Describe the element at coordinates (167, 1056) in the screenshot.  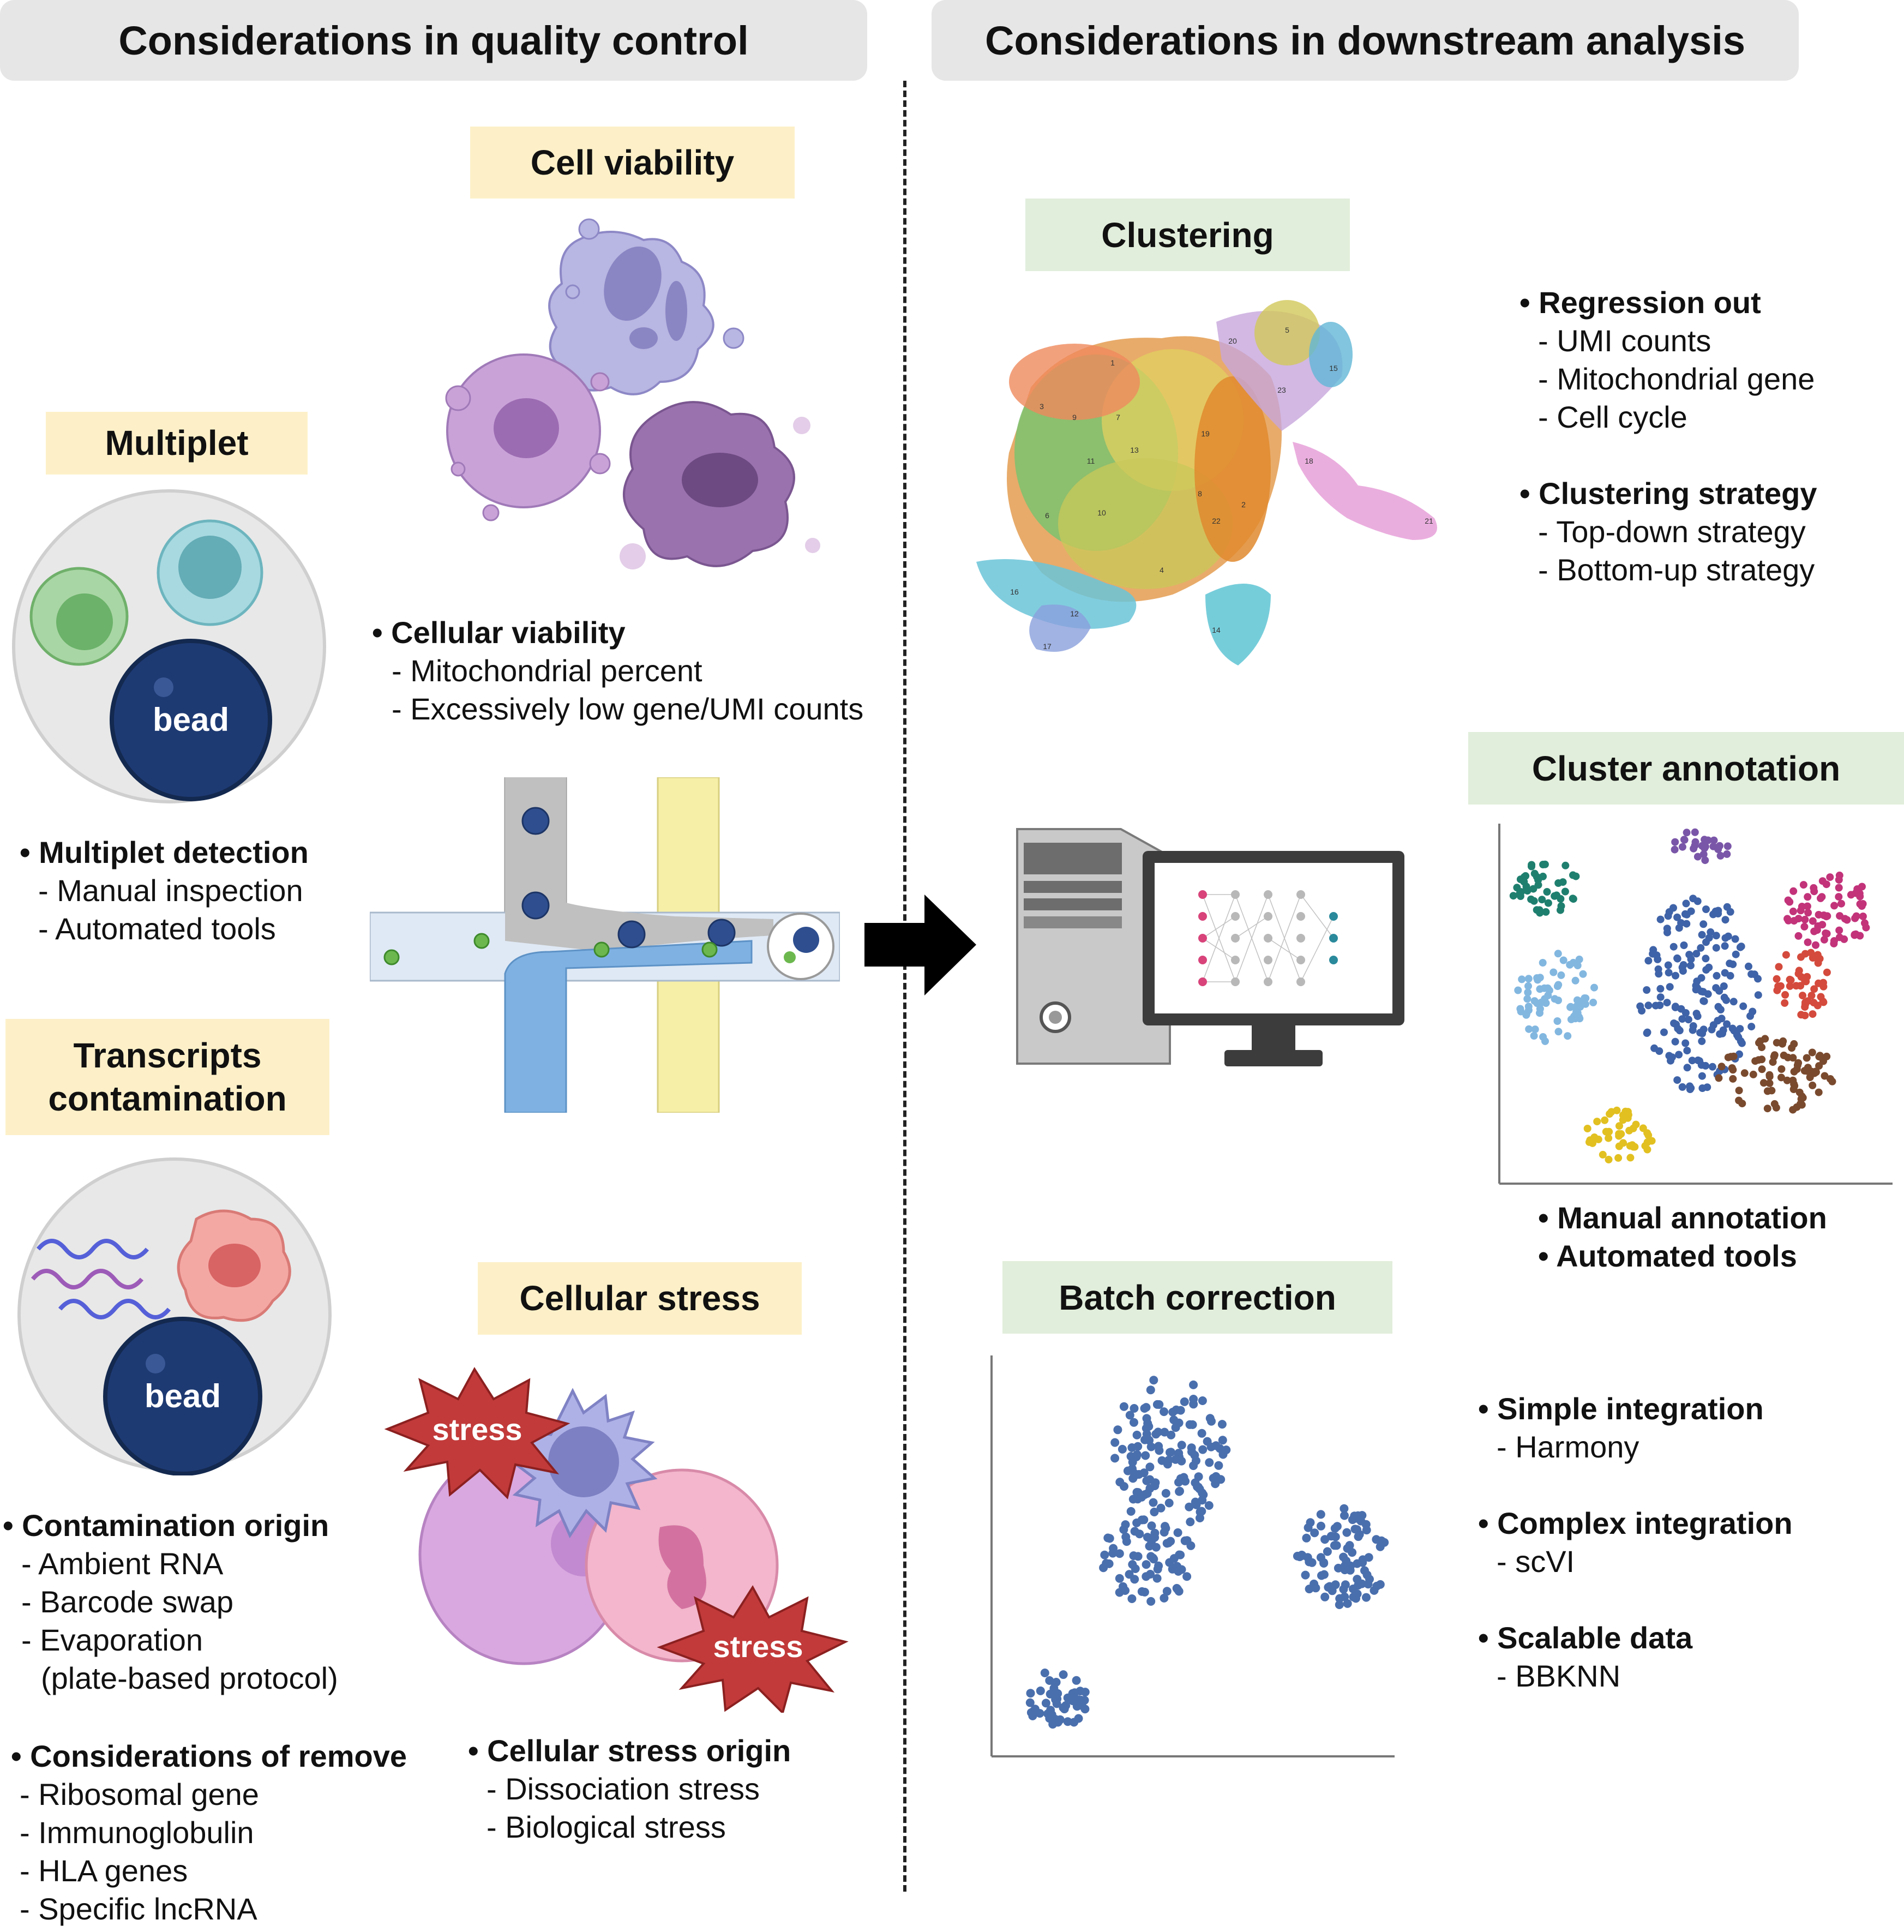
I see `label-transcripts-line1: Transcripts` at that location.